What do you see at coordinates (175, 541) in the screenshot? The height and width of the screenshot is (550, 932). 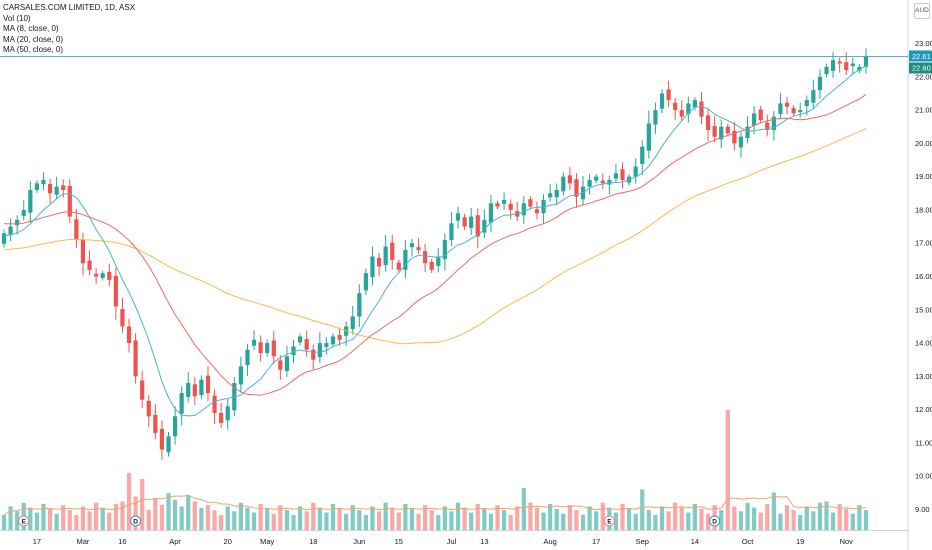 I see `time-tick-label: Apr` at bounding box center [175, 541].